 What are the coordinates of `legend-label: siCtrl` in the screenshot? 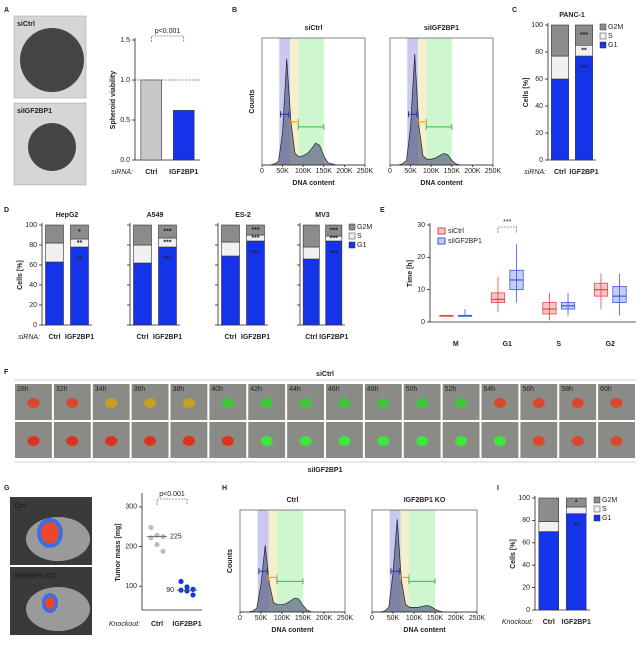 It's located at (456, 231).